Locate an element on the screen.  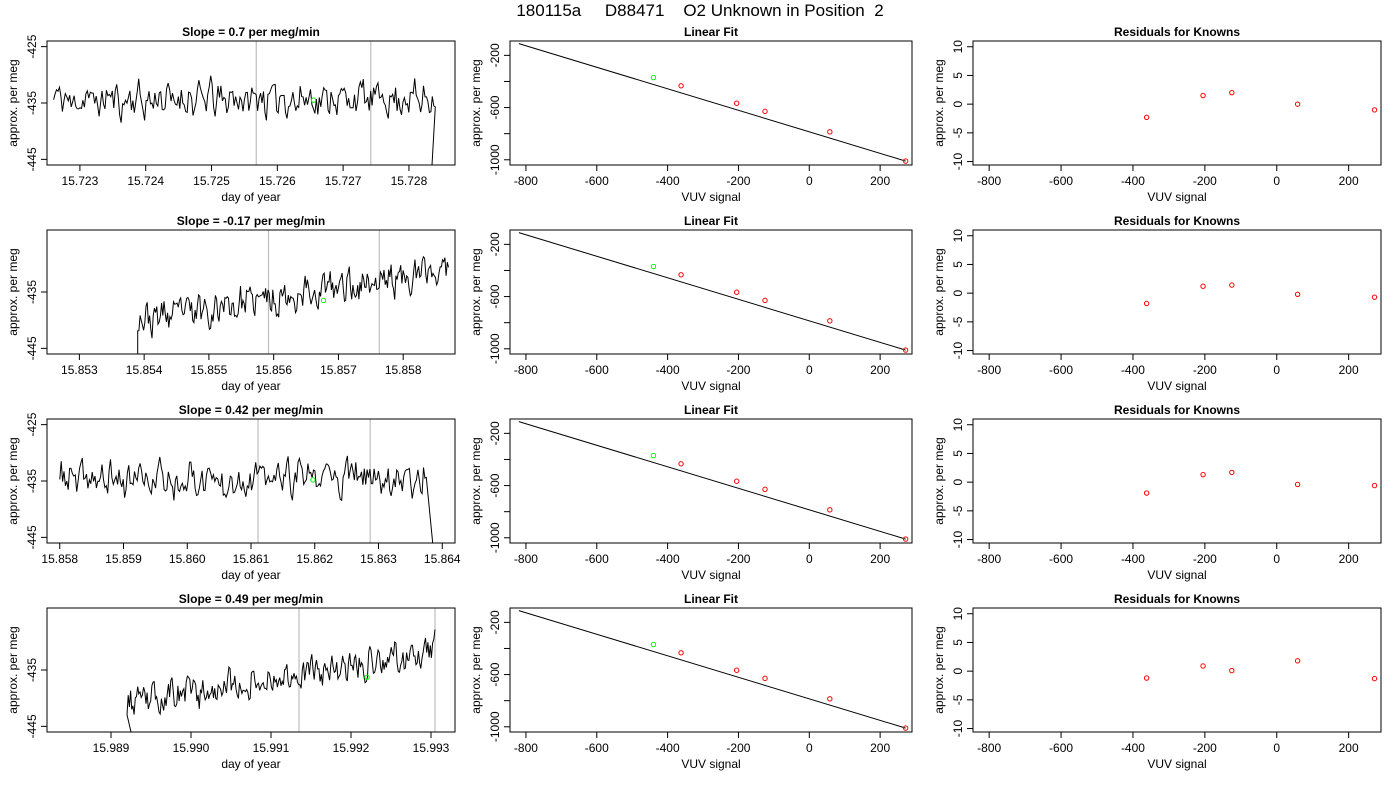
x-tick-label: 15.858 is located at coordinates (59, 559).